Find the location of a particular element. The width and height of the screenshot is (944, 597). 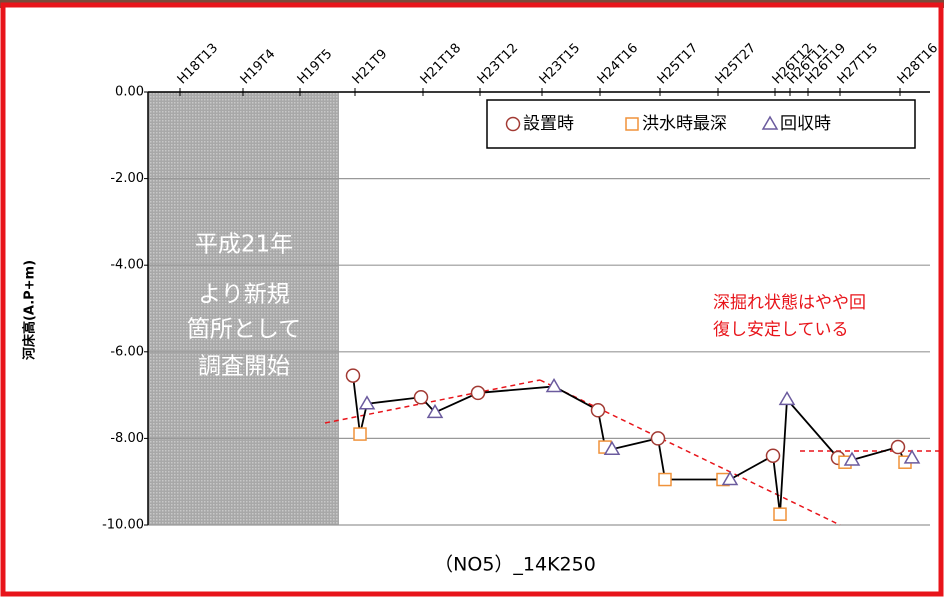

y-tick-label: -10.00 is located at coordinates (123, 525).